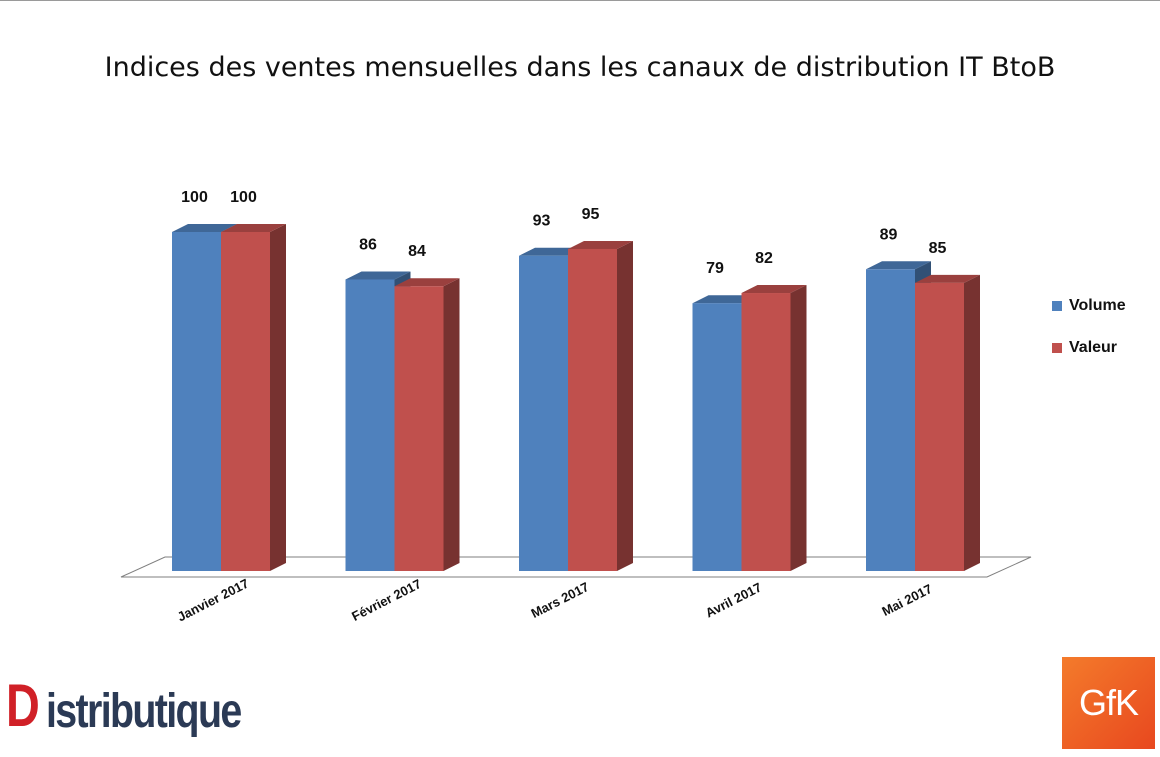 The image size is (1160, 757). Describe the element at coordinates (1097, 305) in the screenshot. I see `legend-label-volume: Volume` at that location.